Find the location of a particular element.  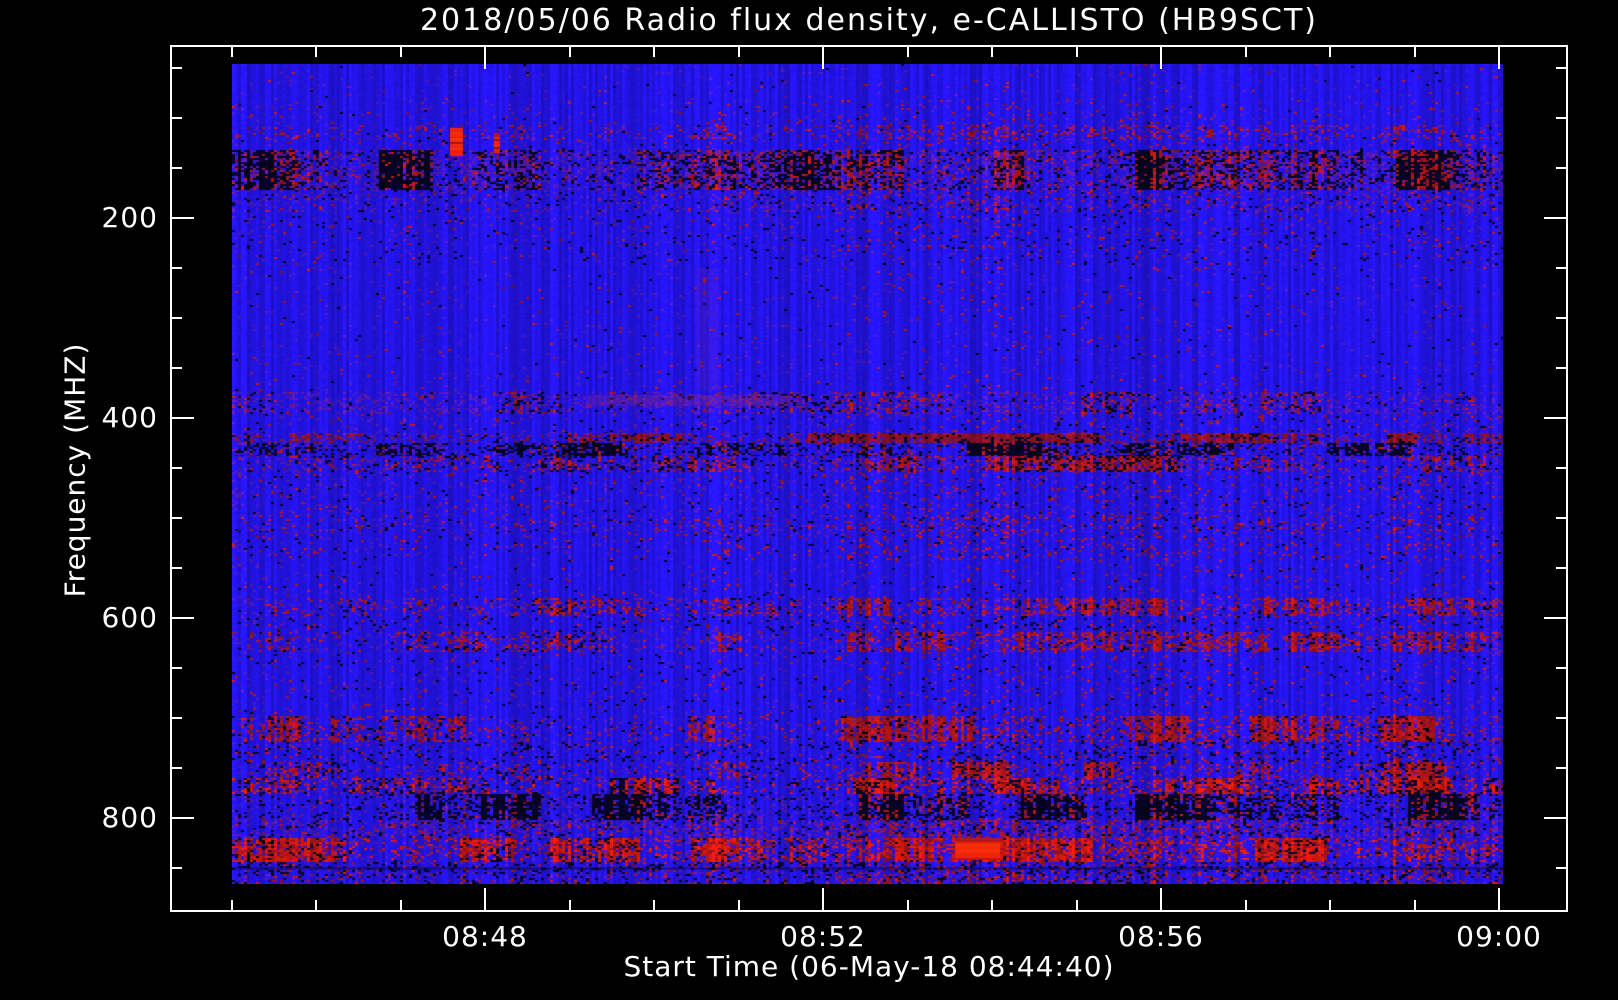

y-tick-label: 600 is located at coordinates (129, 617).